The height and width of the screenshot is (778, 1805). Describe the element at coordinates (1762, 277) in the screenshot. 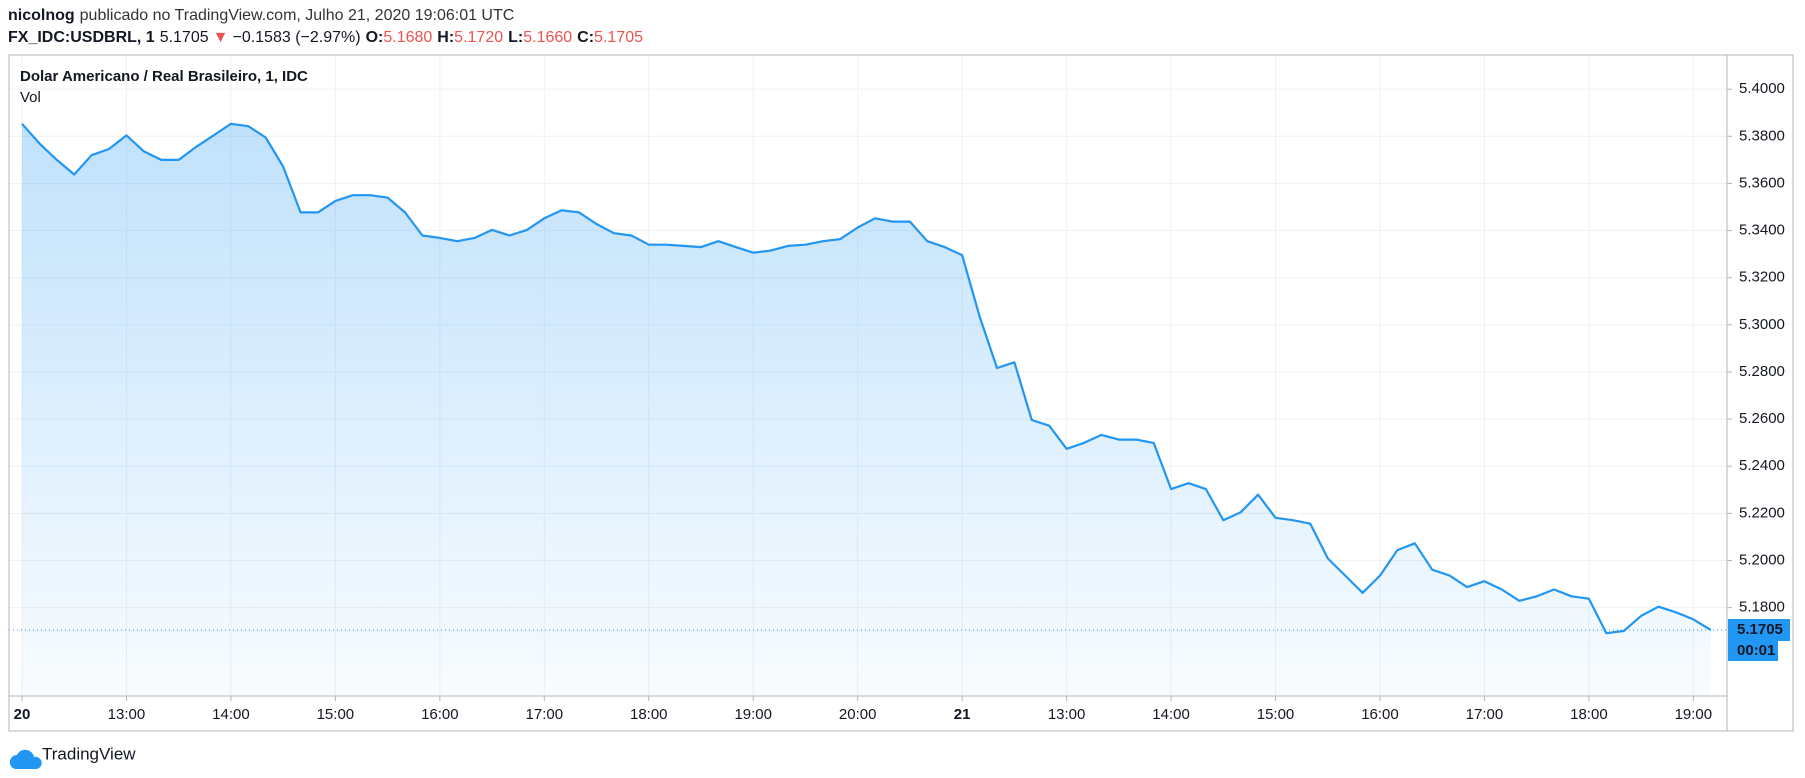

I see `y-tick-label: 5.3200` at that location.